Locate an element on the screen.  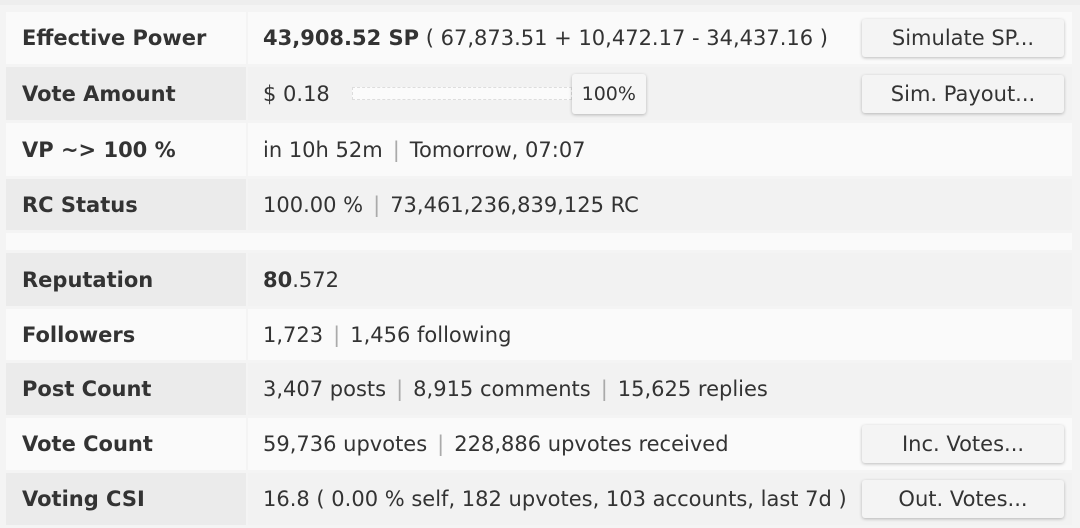
posts-count: 3,407 posts is located at coordinates (325, 389).